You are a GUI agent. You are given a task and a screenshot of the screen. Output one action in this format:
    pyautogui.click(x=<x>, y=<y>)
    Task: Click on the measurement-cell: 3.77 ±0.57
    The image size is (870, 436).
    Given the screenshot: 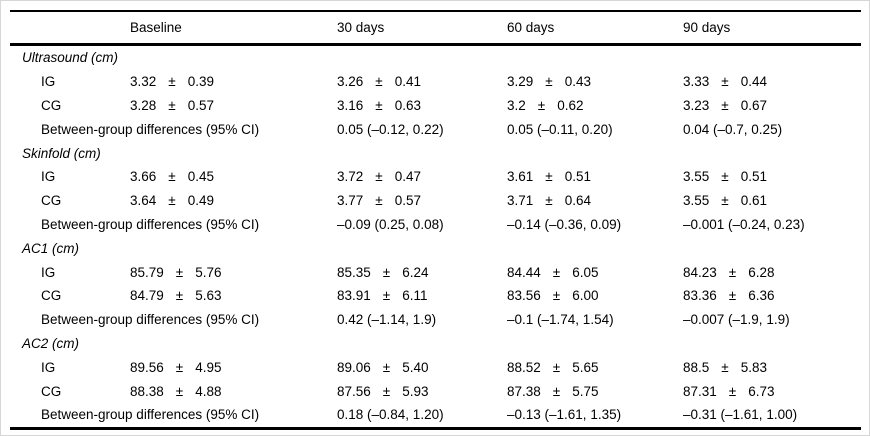 What is the action you would take?
    pyautogui.click(x=422, y=201)
    